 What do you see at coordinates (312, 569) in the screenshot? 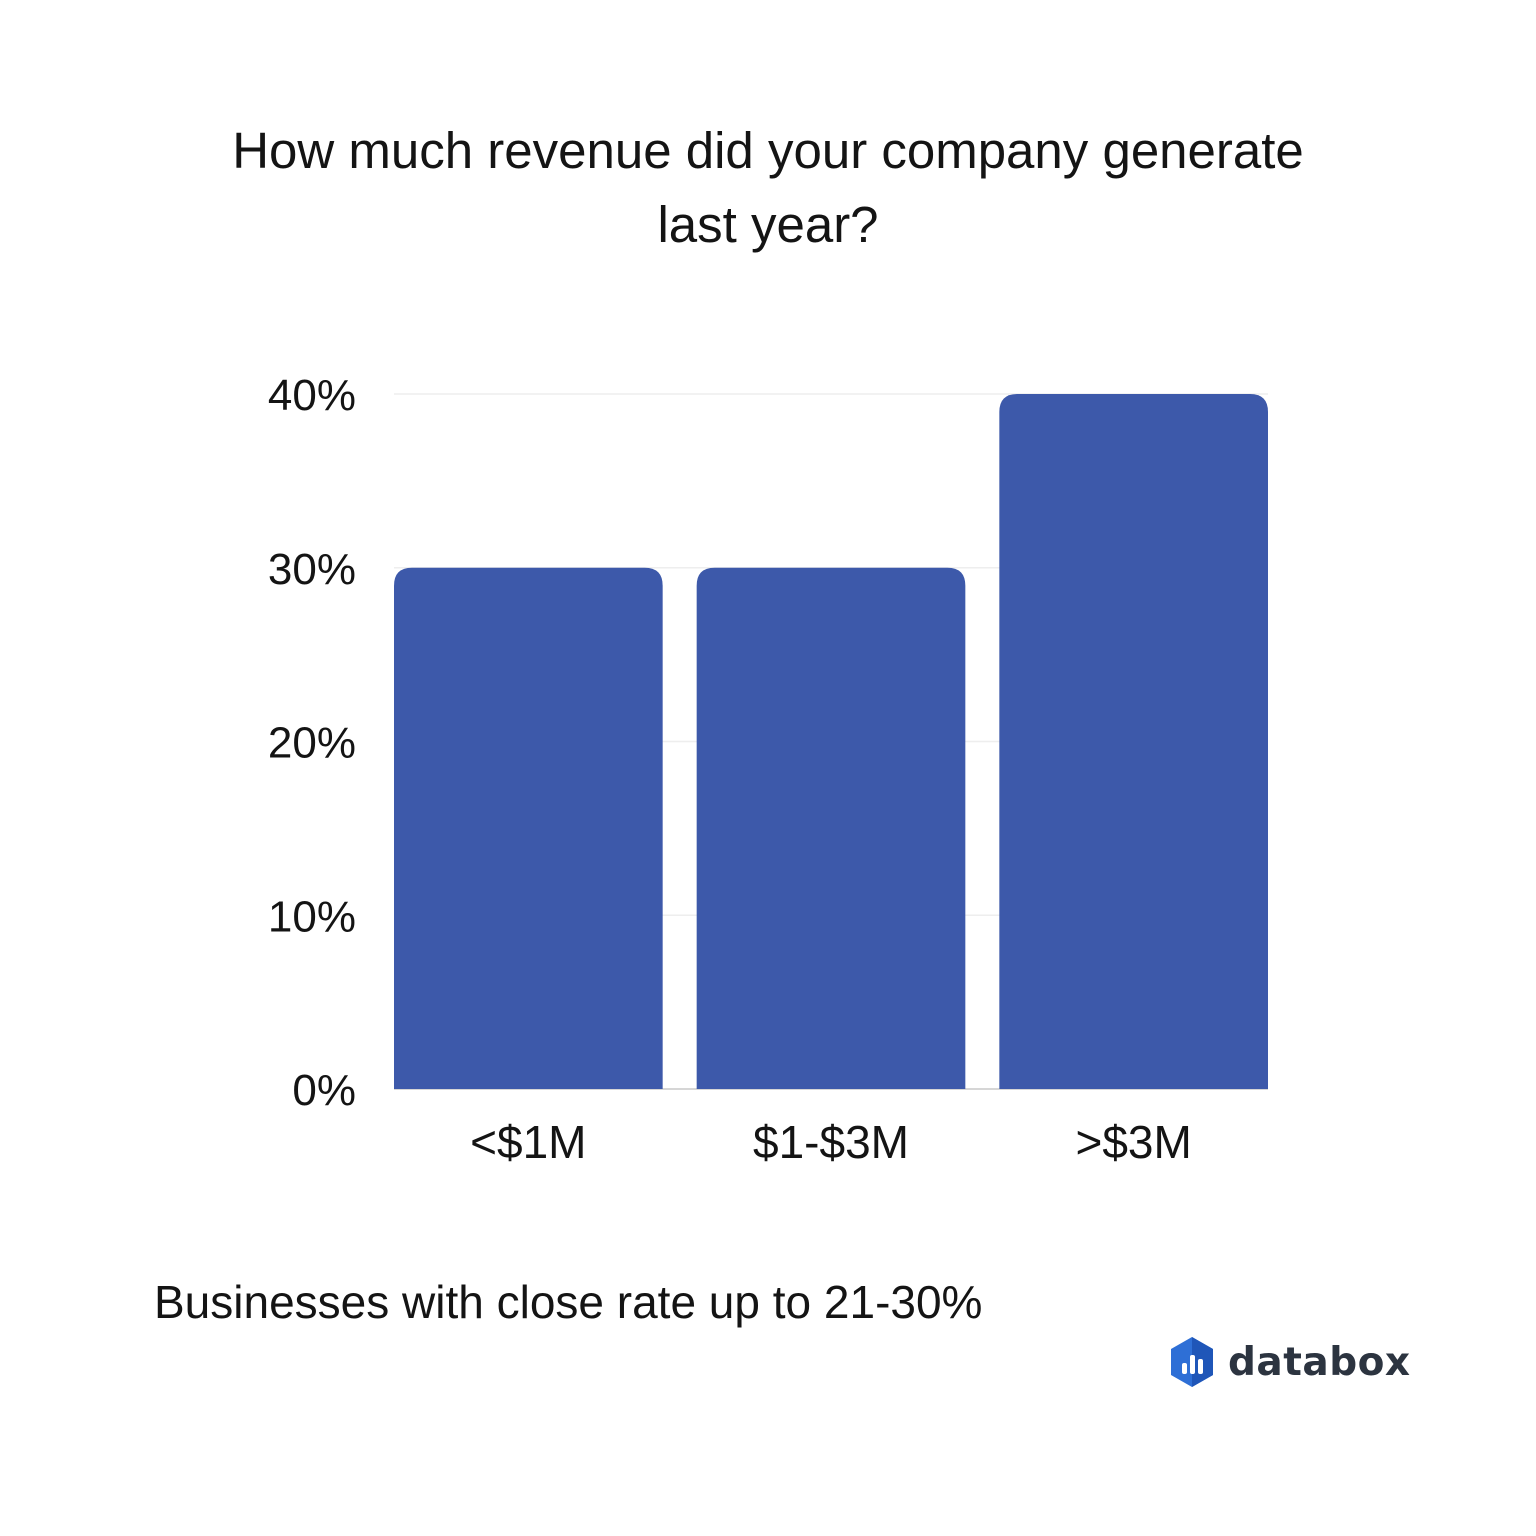
I see `y-tick-label: 30%` at bounding box center [312, 569].